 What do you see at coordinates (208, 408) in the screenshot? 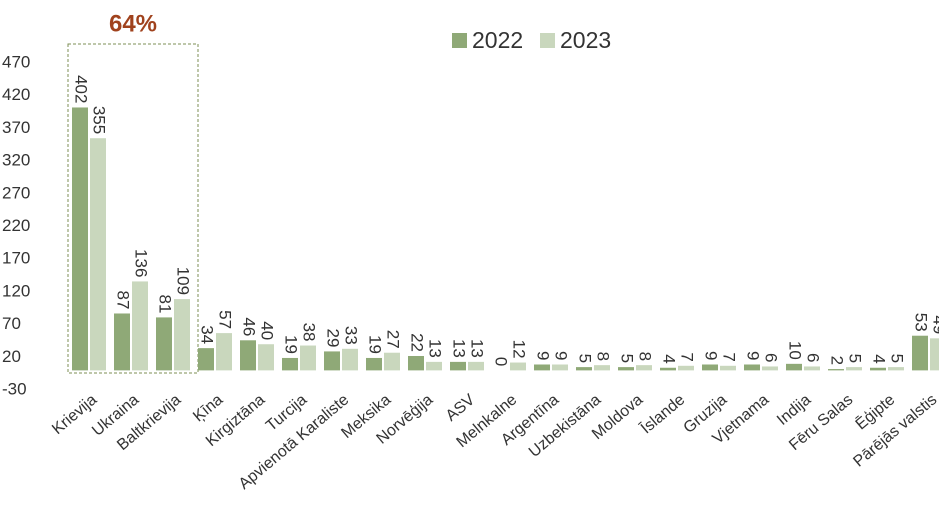
I see `x-tick-label: Ķīna` at bounding box center [208, 408].